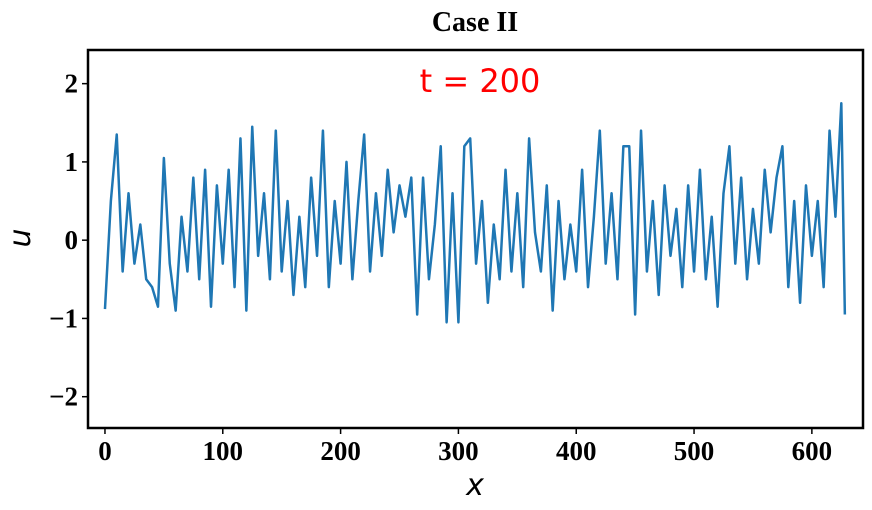 This screenshot has width=872, height=510. What do you see at coordinates (576, 451) in the screenshot?
I see `x-tick-label: 400` at bounding box center [576, 451].